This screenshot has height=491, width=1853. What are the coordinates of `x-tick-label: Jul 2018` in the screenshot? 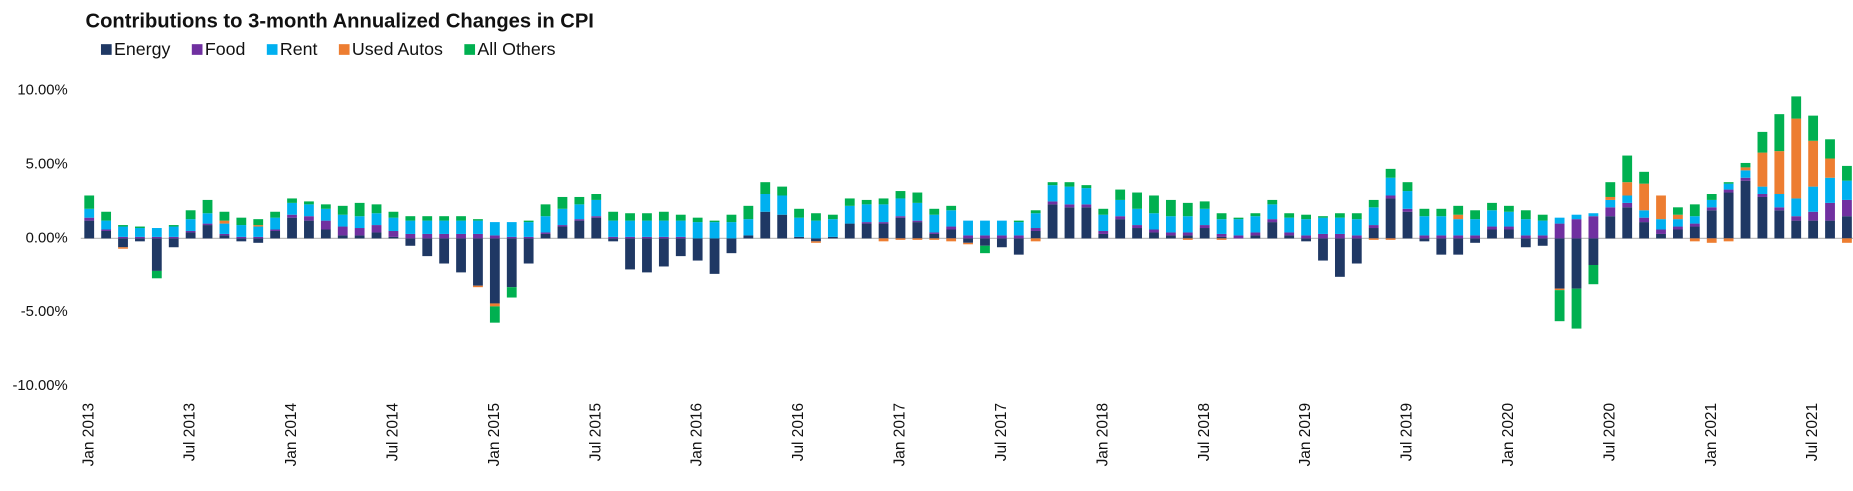 It's located at (1204, 432).